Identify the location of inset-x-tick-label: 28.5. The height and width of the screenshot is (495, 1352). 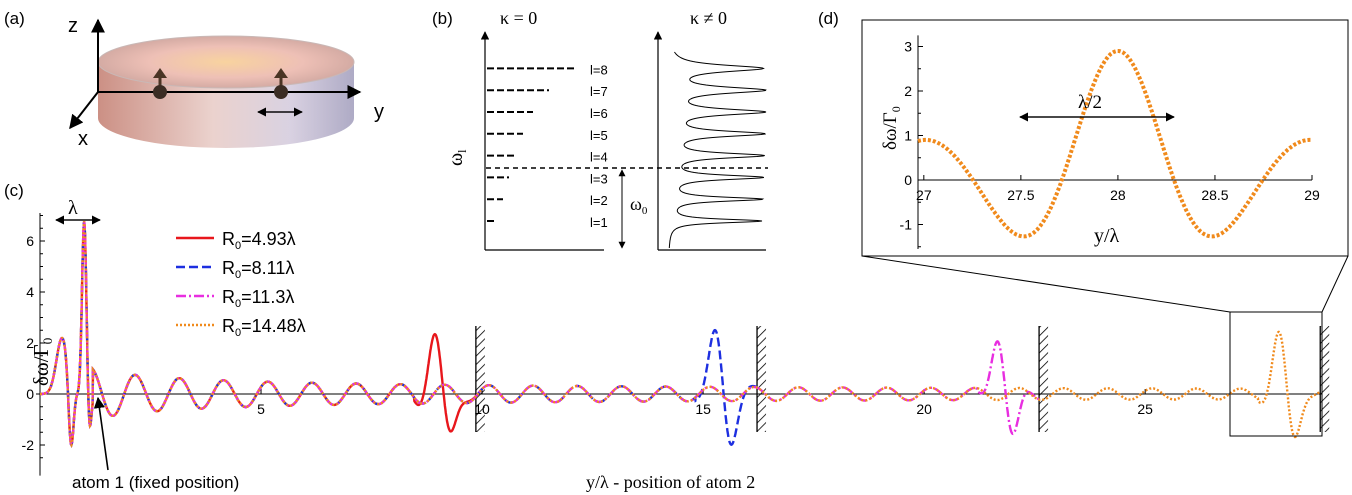
(1214, 195).